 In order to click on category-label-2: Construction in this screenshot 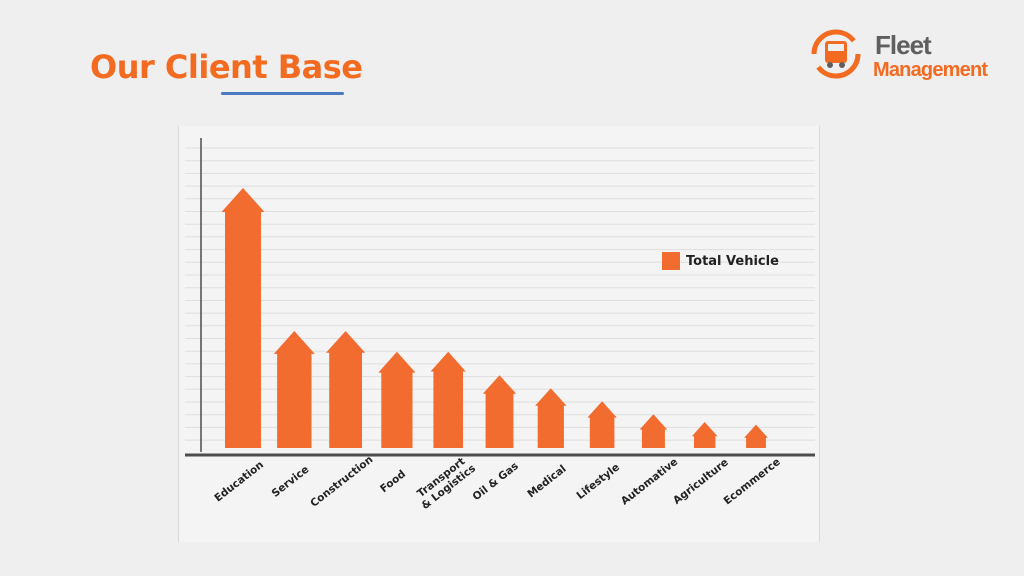, I will do `click(341, 482)`.